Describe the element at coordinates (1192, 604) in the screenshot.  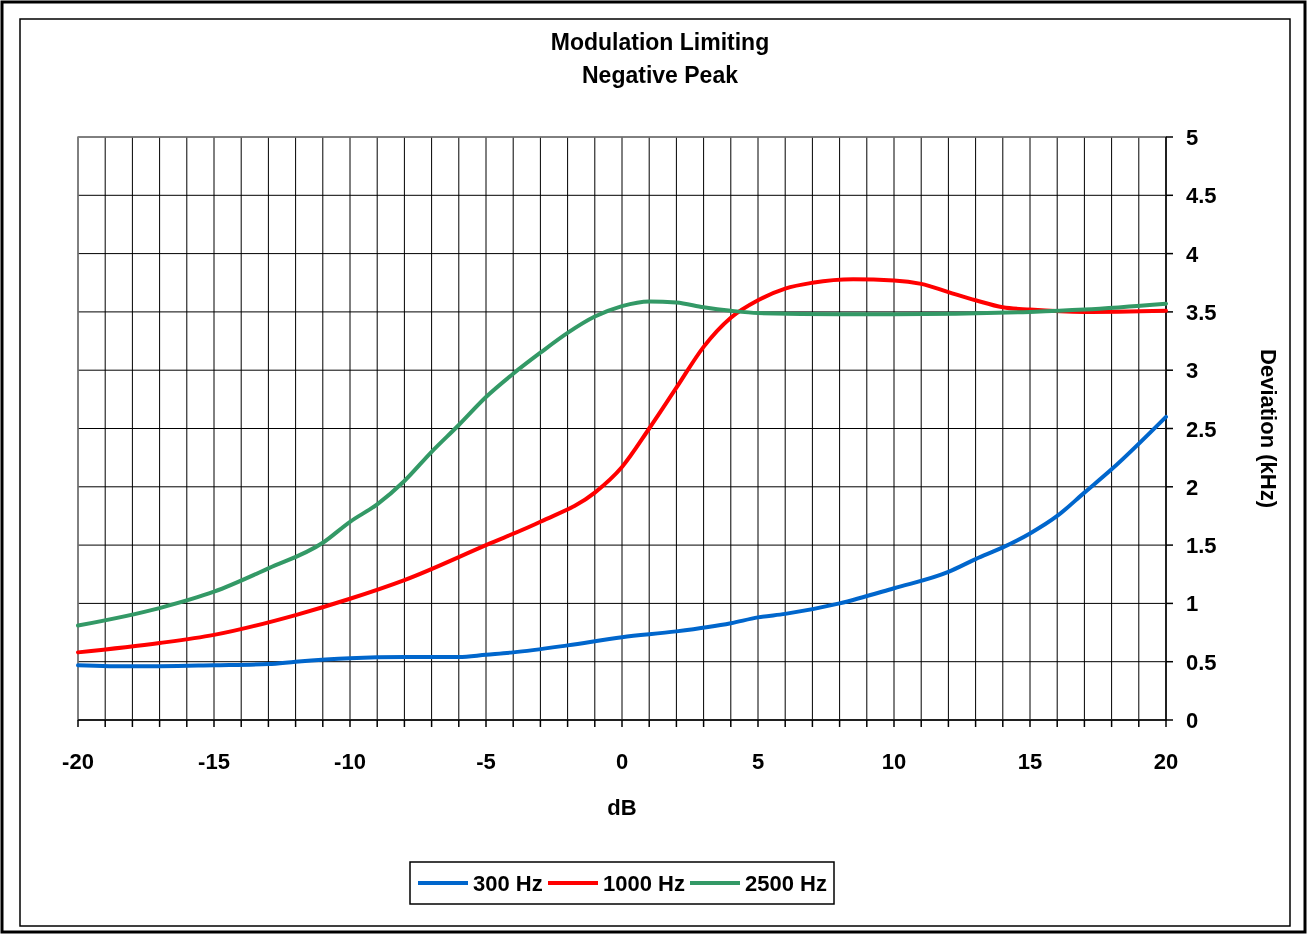
I see `y-tick-label: 1` at that location.